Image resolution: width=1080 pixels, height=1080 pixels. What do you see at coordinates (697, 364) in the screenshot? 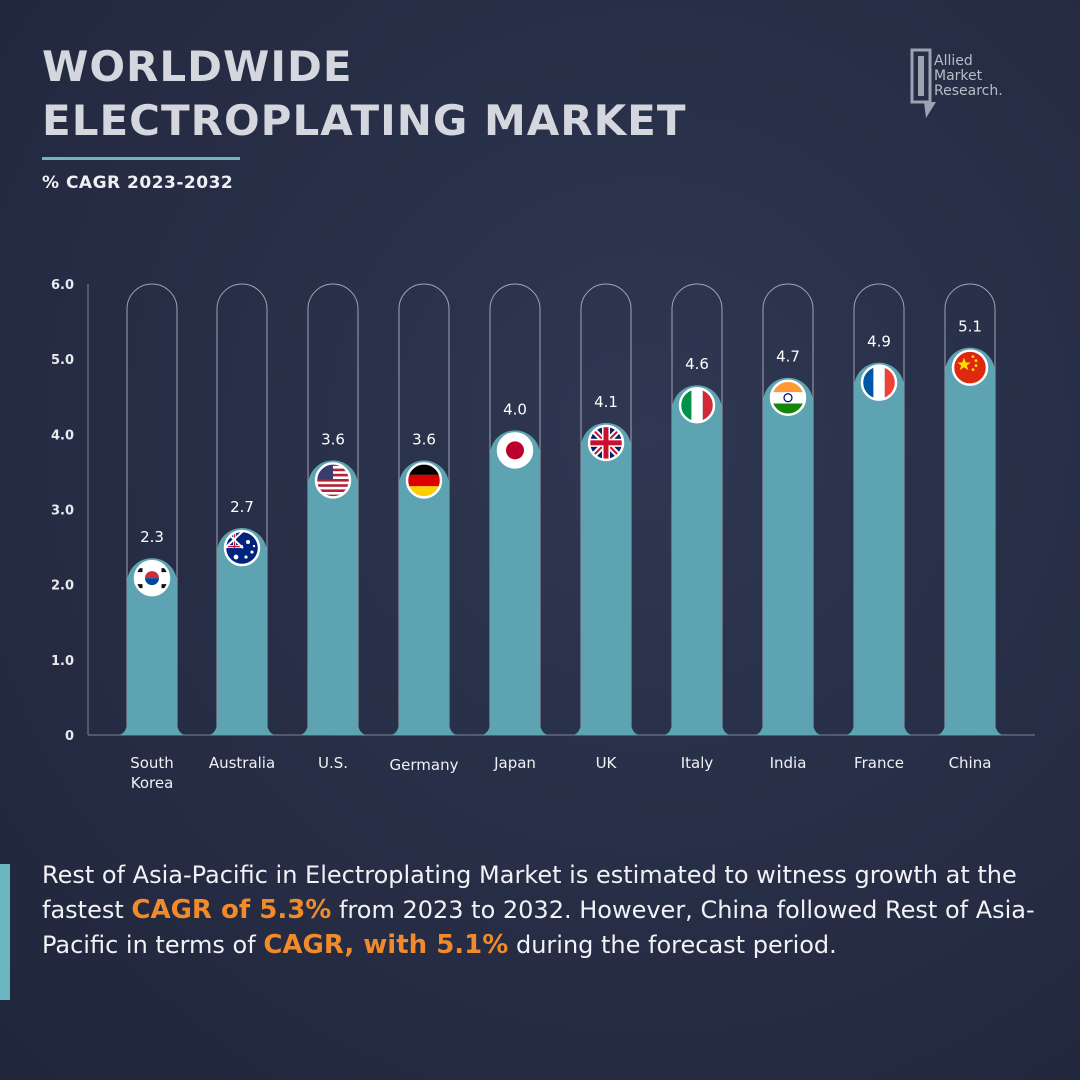
I see `data-label: 4.6` at bounding box center [697, 364].